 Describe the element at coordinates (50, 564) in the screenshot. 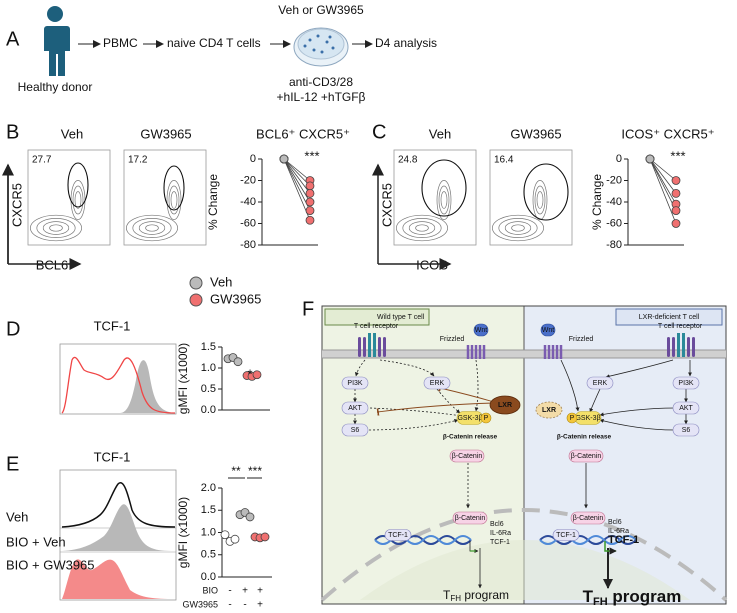

I see `row-label: BIO + GW3965` at that location.